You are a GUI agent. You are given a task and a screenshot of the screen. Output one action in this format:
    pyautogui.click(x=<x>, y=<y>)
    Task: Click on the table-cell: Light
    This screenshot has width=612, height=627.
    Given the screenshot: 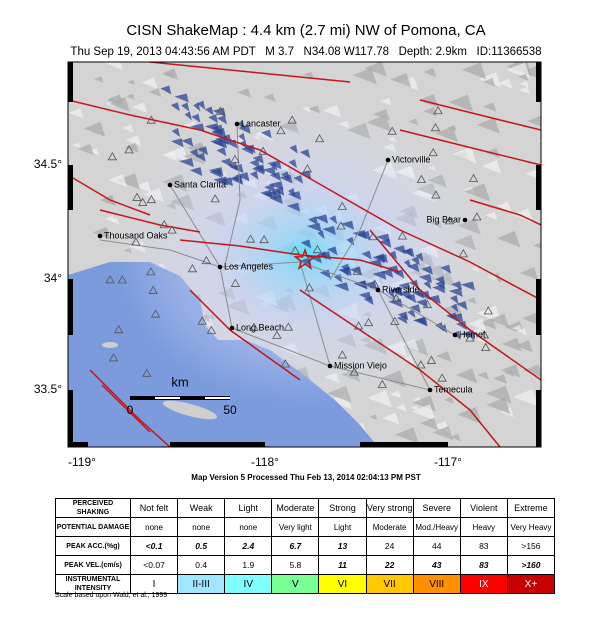 What is the action you would take?
    pyautogui.click(x=248, y=508)
    